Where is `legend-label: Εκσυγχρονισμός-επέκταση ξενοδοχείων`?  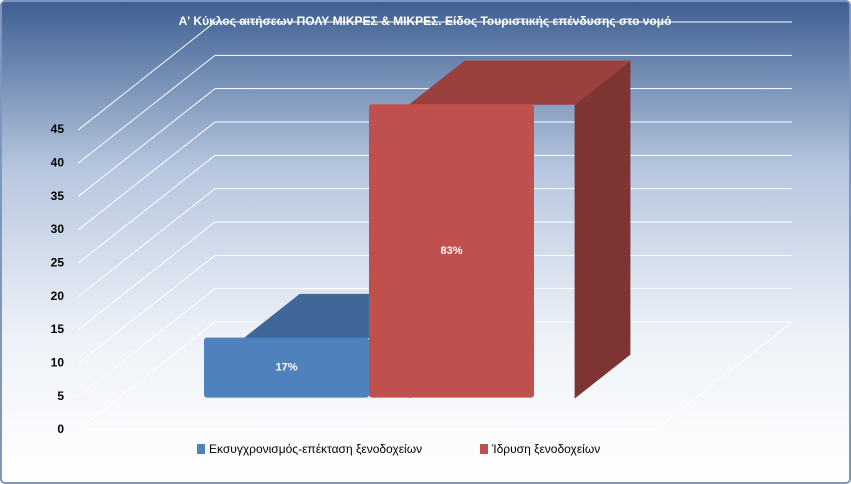 legend-label: Εκσυγχρονισμός-επέκταση ξενοδοχείων is located at coordinates (315, 449).